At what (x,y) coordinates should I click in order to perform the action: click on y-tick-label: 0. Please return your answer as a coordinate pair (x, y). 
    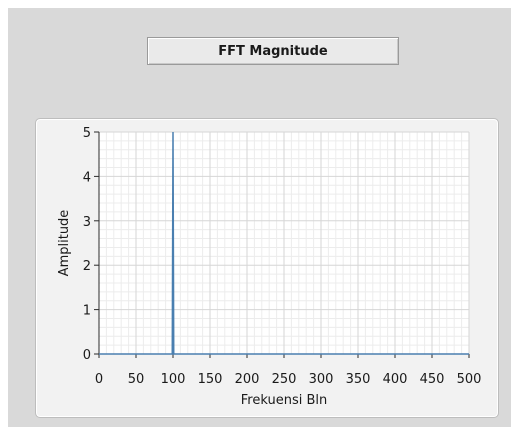
    Looking at the image, I should click on (87, 355).